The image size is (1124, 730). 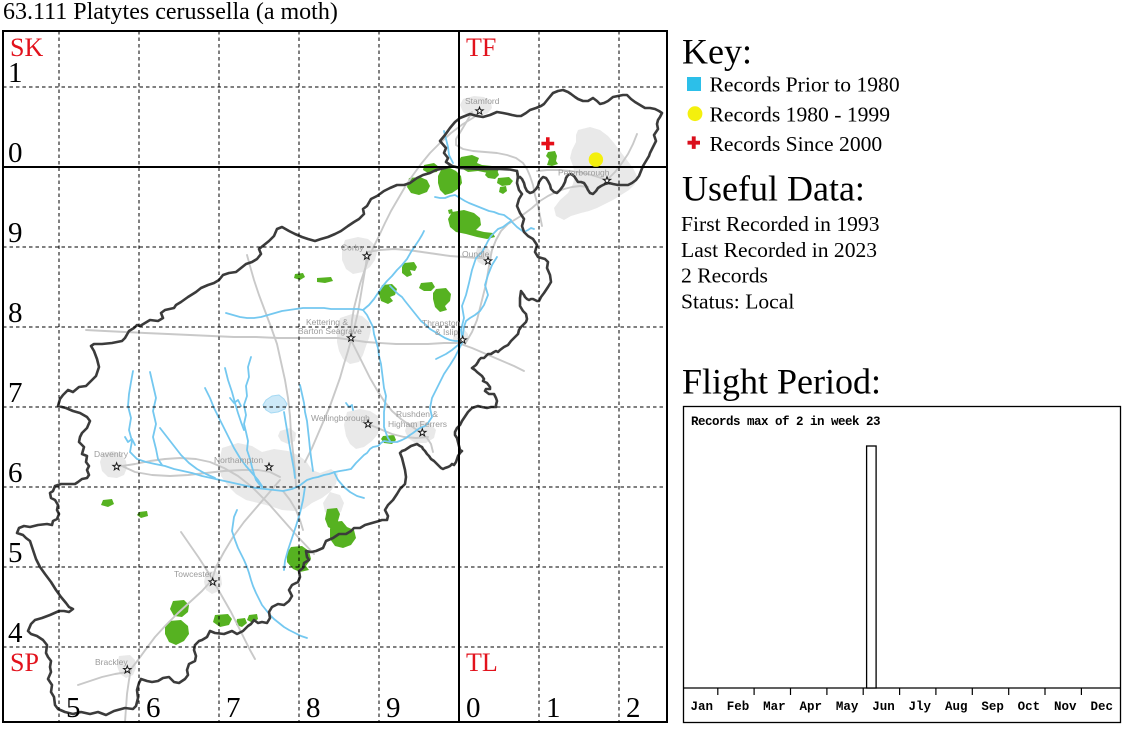 I want to click on svg-text: Wellingborough, so click(x=340, y=418).